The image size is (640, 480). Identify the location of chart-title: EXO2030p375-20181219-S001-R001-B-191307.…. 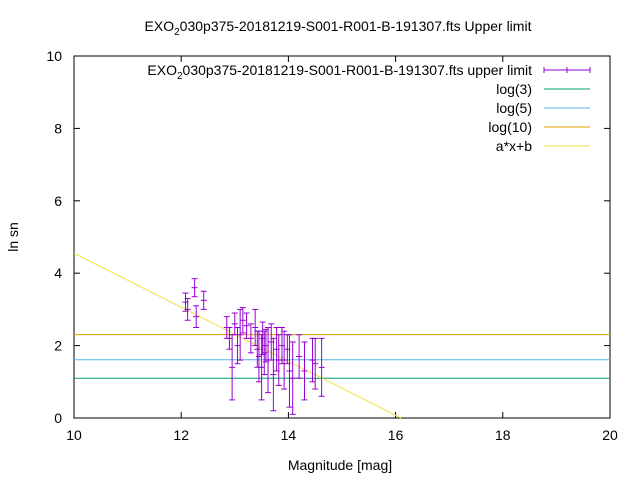
(338, 28).